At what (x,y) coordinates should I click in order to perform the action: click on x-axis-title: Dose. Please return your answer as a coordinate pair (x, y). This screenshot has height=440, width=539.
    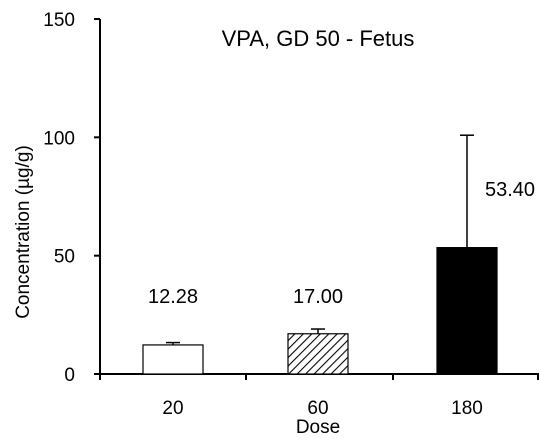
    Looking at the image, I should click on (318, 427).